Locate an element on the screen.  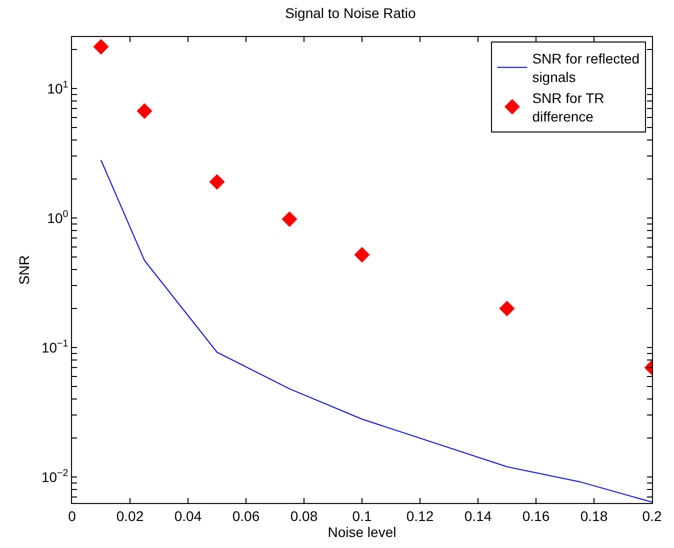
x-tick-label: 0.14 is located at coordinates (478, 516).